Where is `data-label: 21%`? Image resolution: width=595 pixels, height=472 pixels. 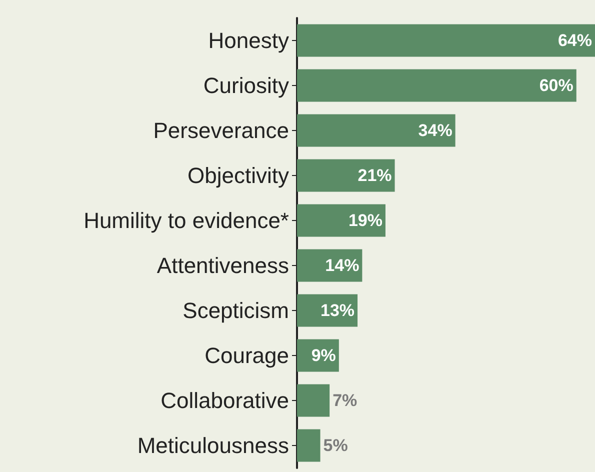 data-label: 21% is located at coordinates (375, 175).